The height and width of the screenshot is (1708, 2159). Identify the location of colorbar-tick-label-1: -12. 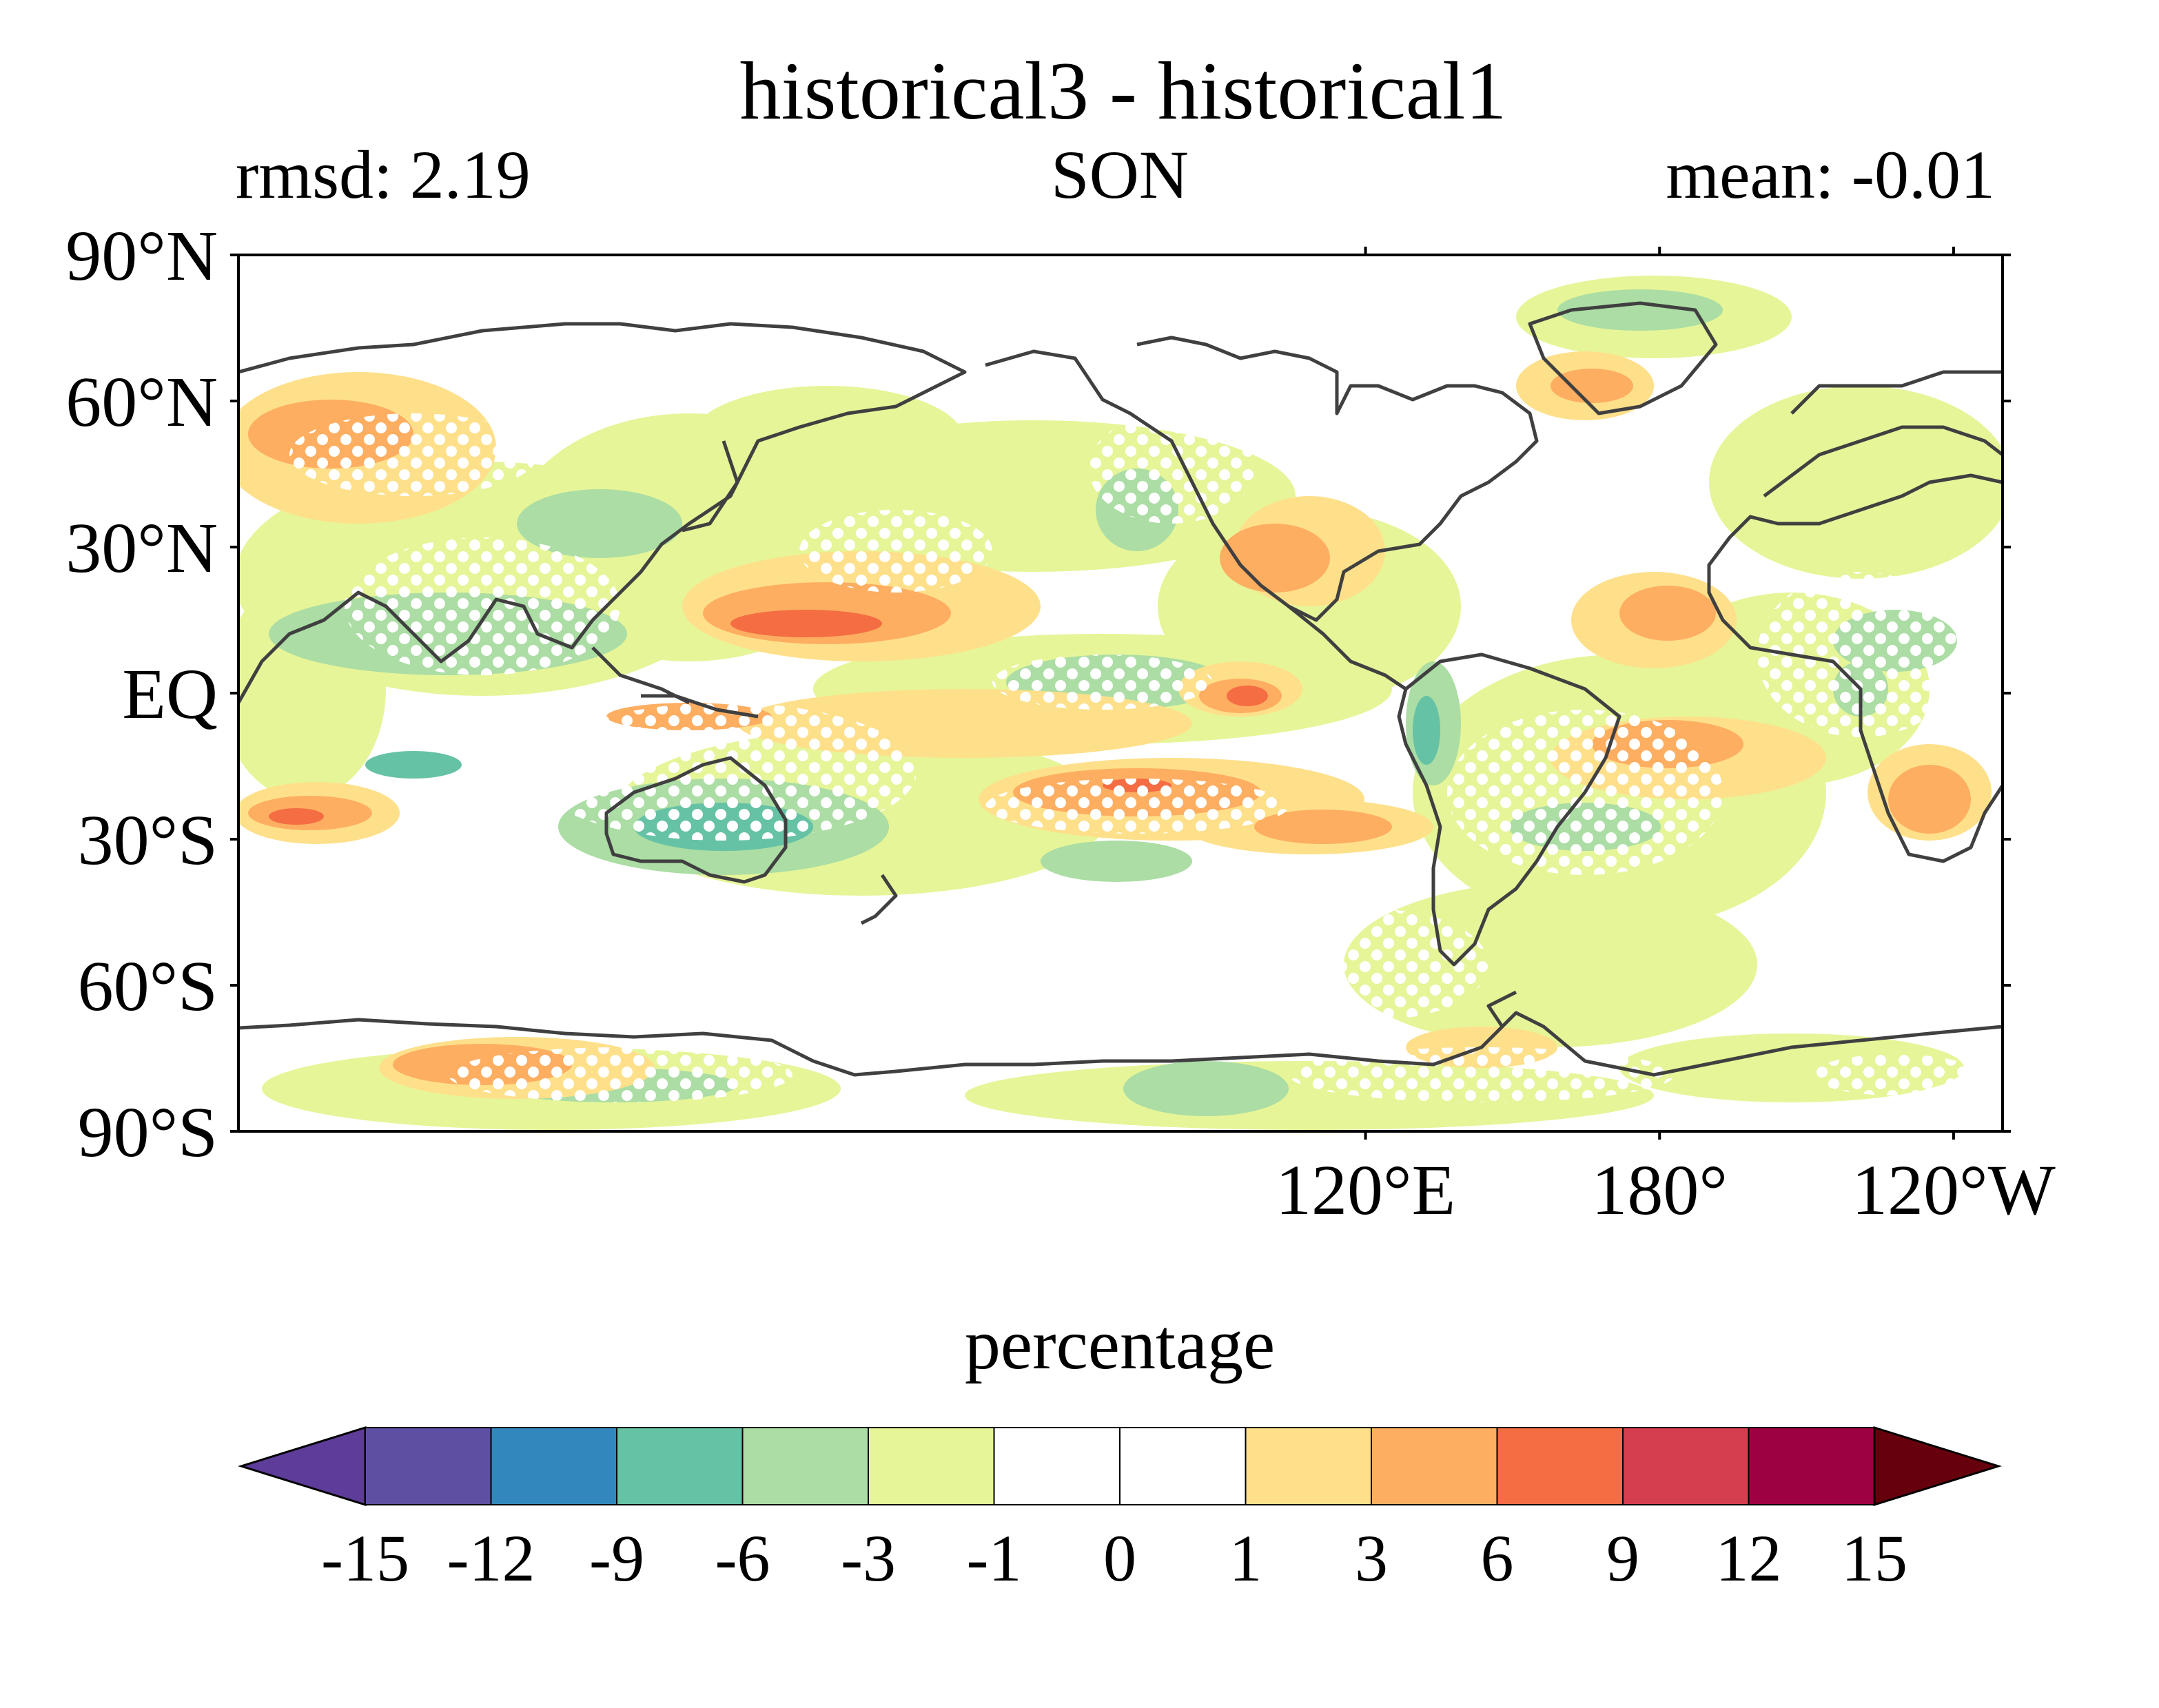
(491, 1558).